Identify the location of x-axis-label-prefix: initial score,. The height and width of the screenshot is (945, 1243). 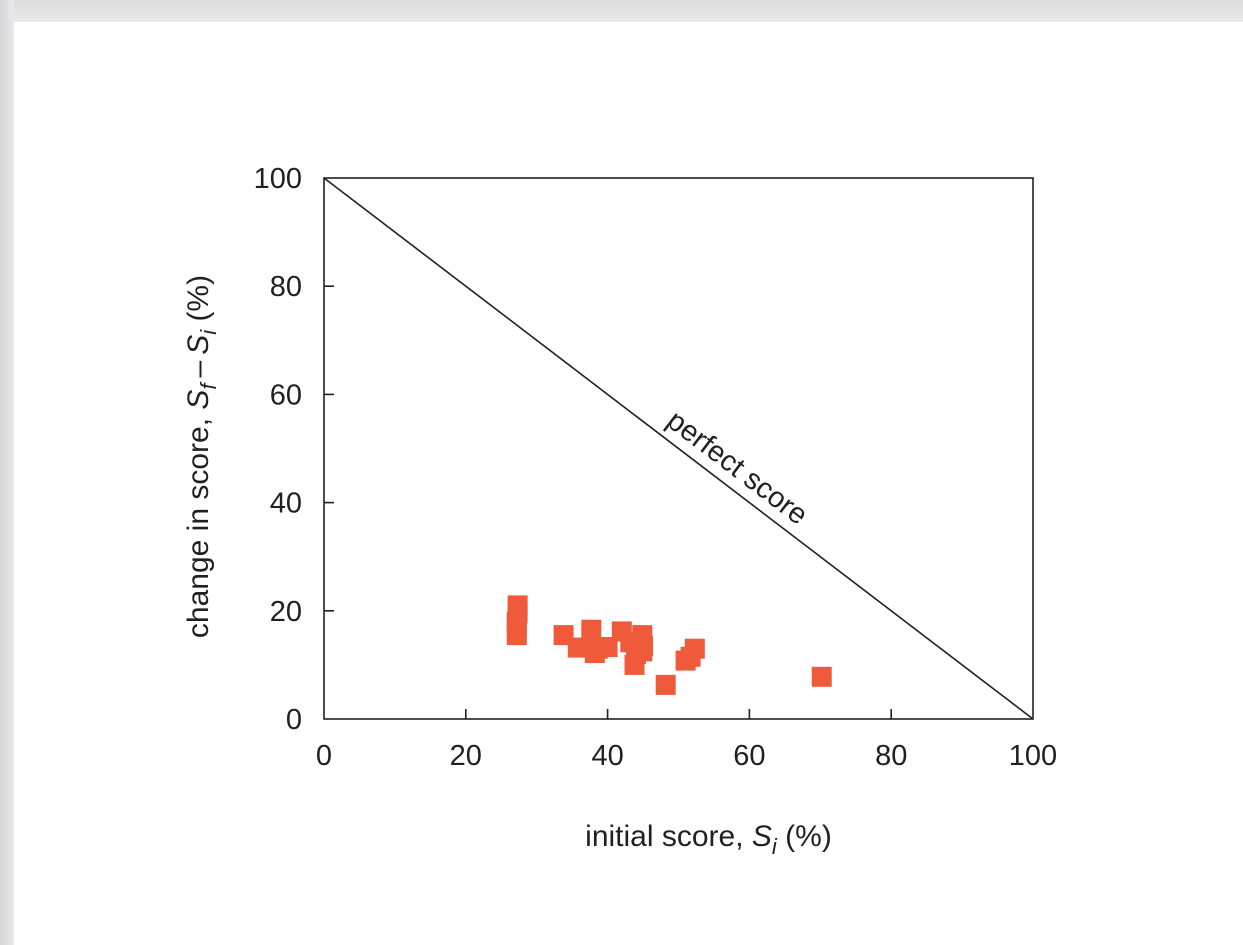
(668, 836).